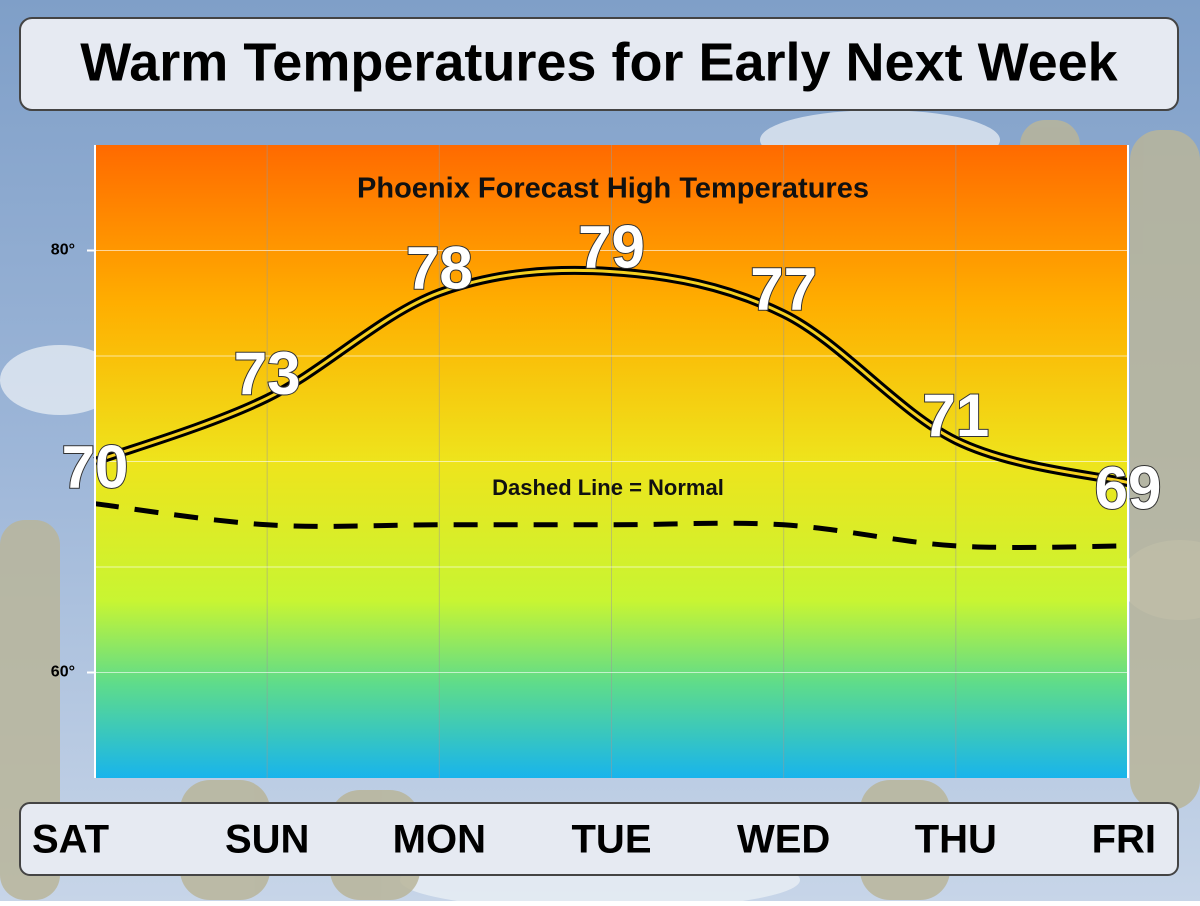 This screenshot has width=1200, height=906. Describe the element at coordinates (613, 189) in the screenshot. I see `subtitle: Phoenix Forecast High Temperatures` at that location.